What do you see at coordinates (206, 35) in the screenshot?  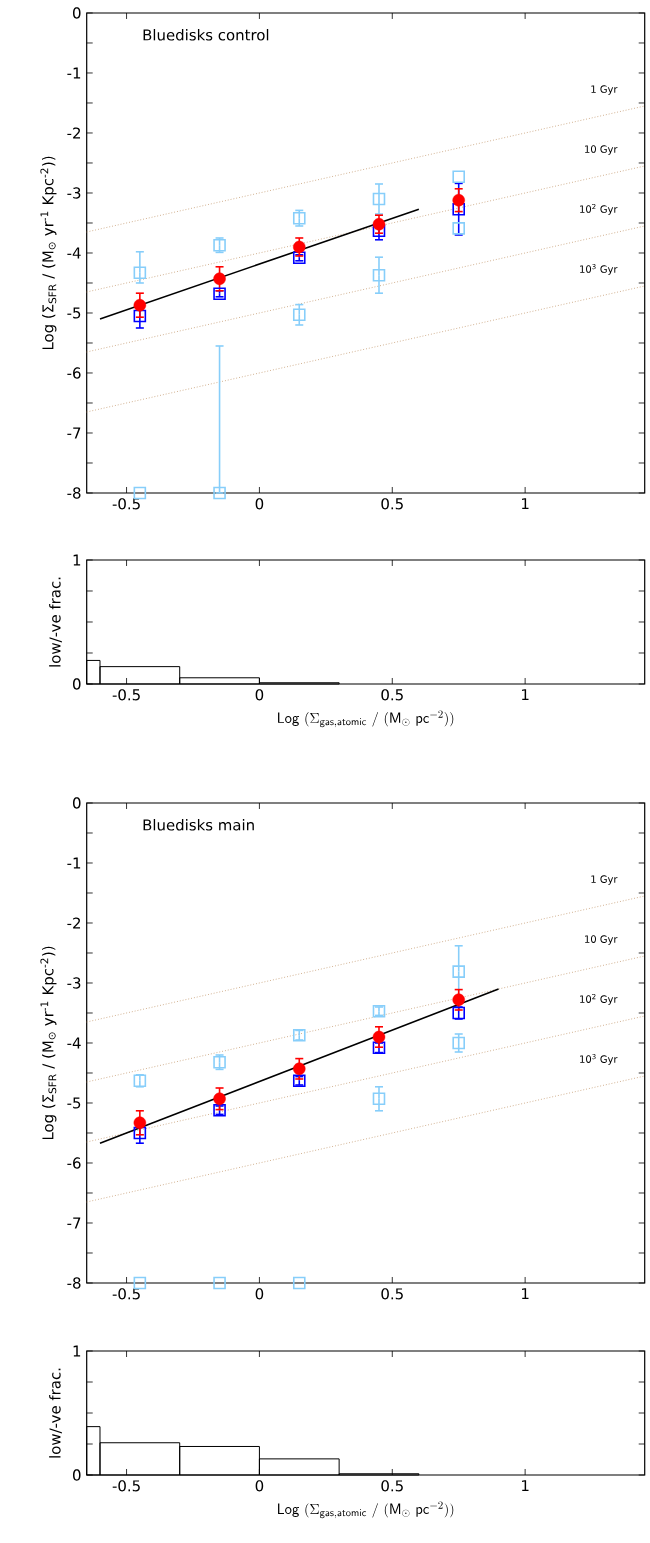 I see `text: Bluedisks control` at bounding box center [206, 35].